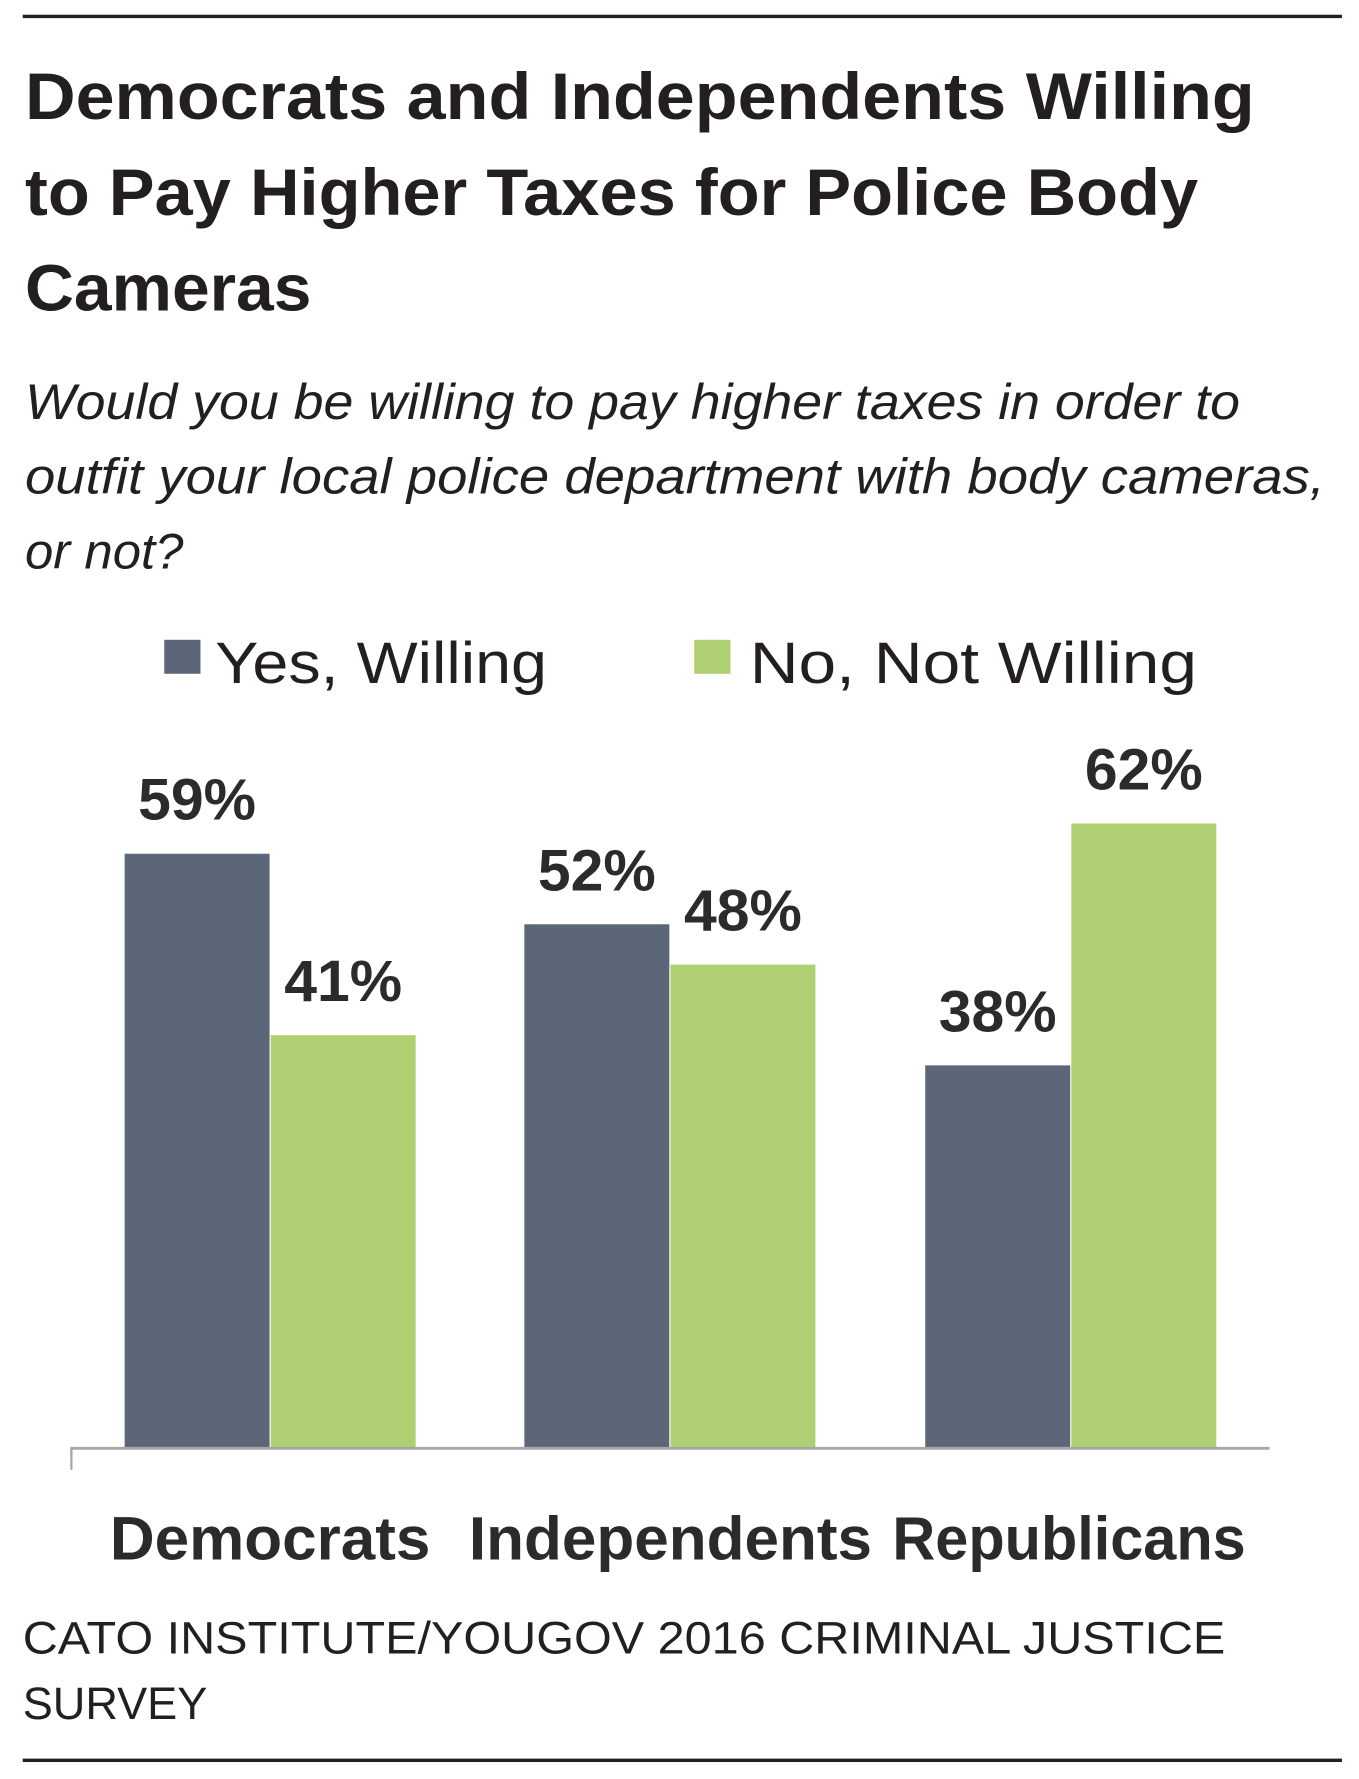 The width and height of the screenshot is (1359, 1779). What do you see at coordinates (998, 1257) in the screenshot?
I see `bar-republicans-yes` at bounding box center [998, 1257].